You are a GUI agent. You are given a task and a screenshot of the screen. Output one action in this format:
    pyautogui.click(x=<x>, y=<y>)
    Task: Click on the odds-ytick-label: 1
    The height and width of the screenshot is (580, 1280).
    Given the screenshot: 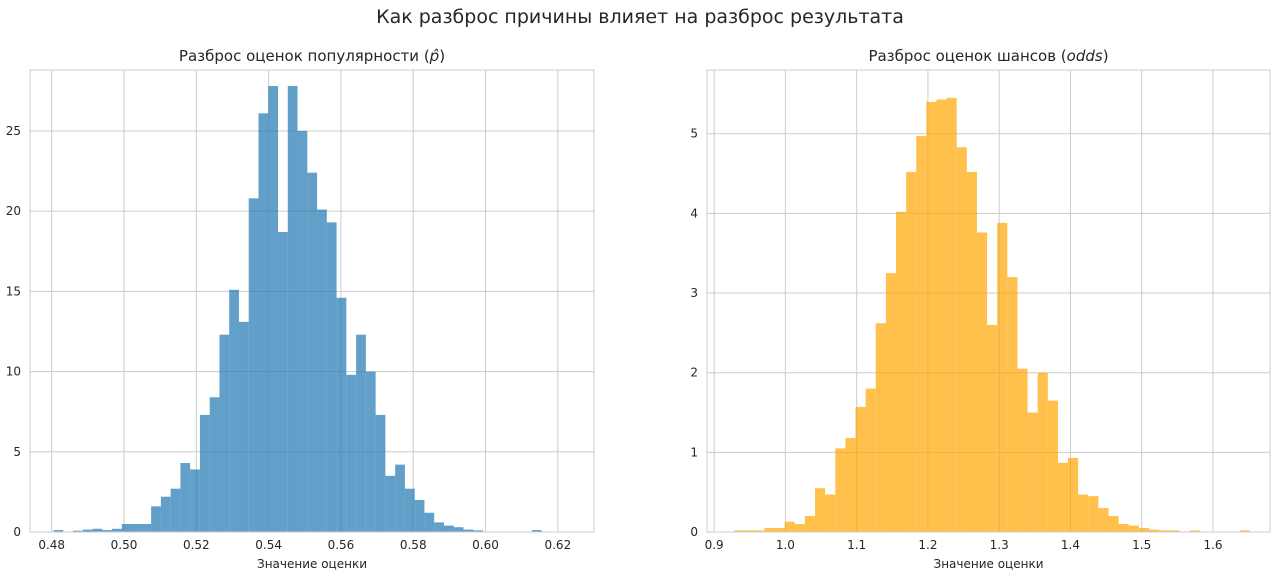 What is the action you would take?
    pyautogui.click(x=694, y=452)
    